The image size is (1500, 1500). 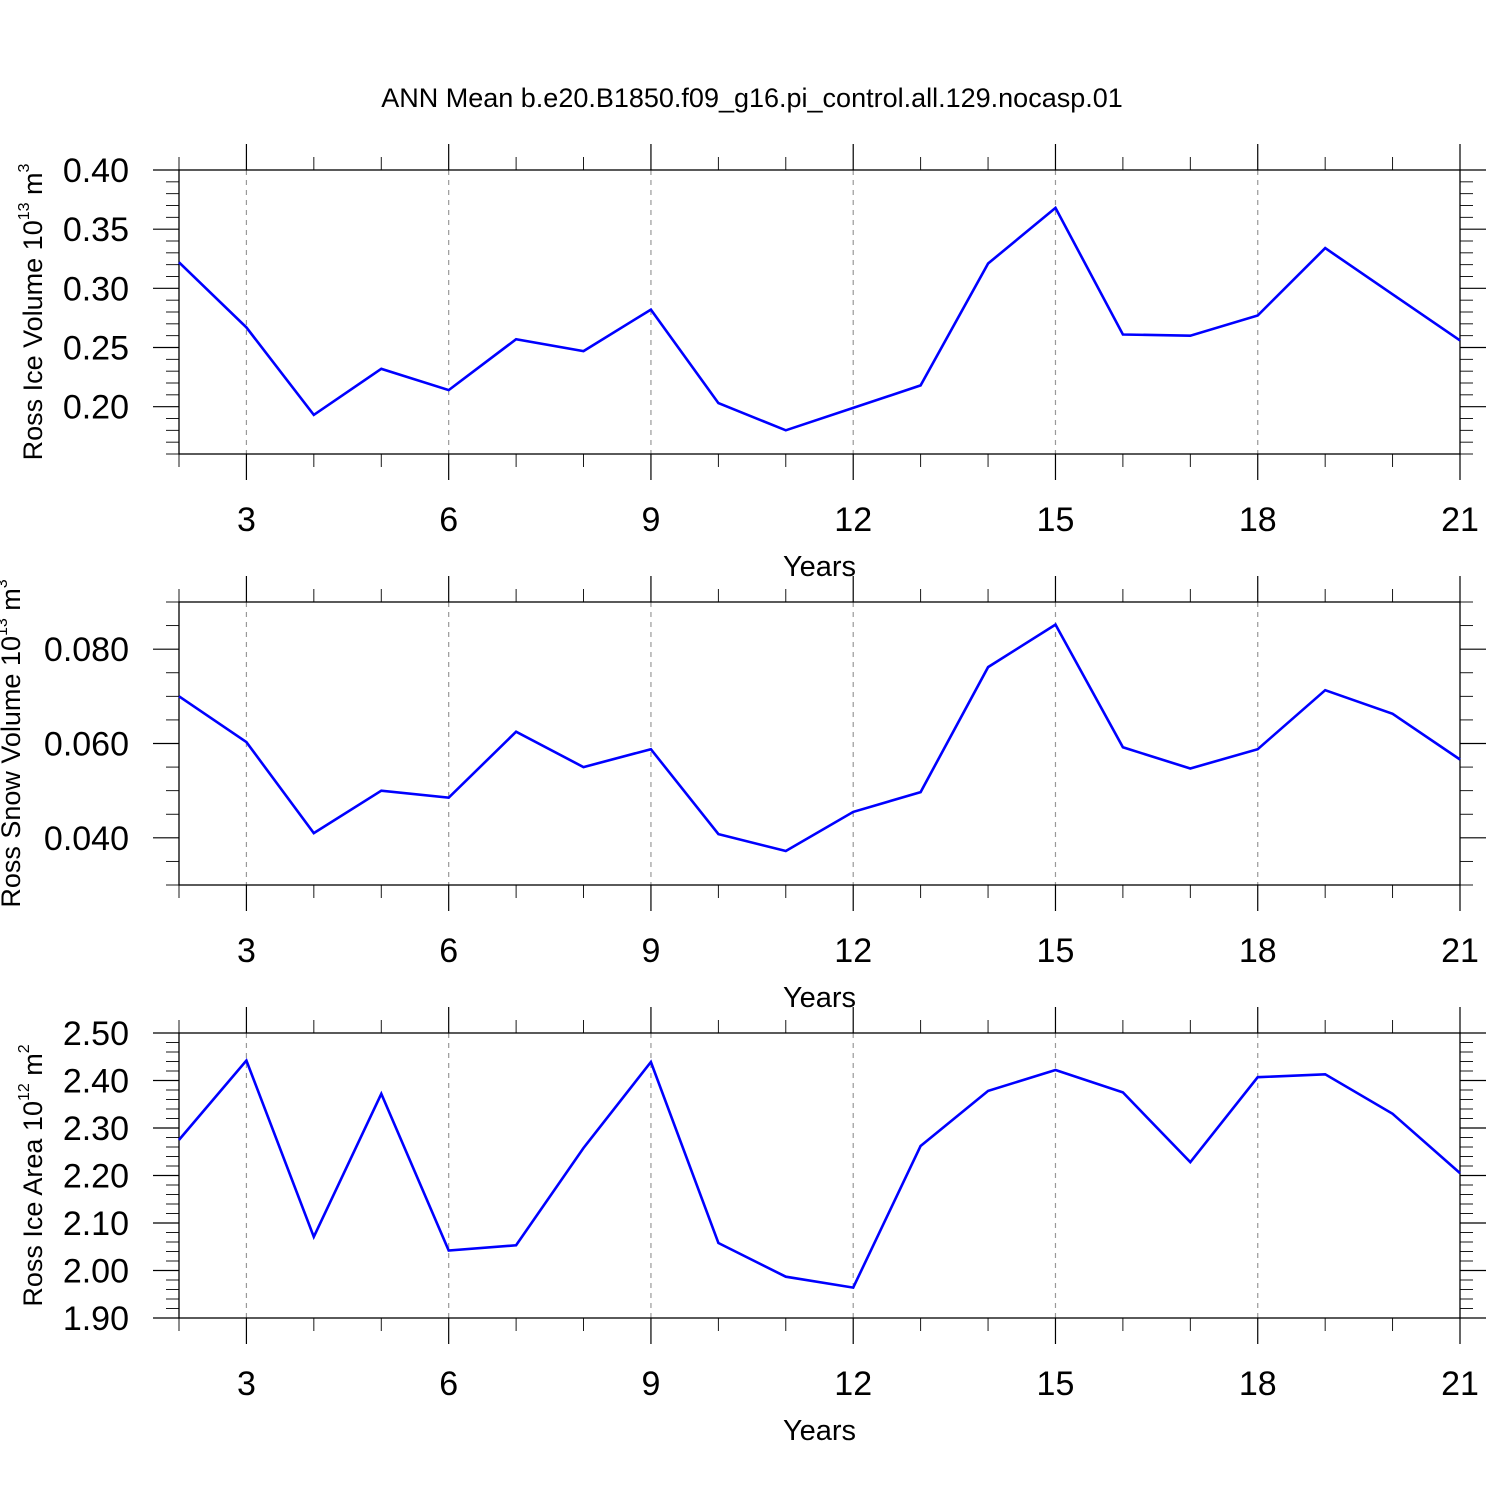 What do you see at coordinates (96, 230) in the screenshot?
I see `y-tick-label: 0.35` at bounding box center [96, 230].